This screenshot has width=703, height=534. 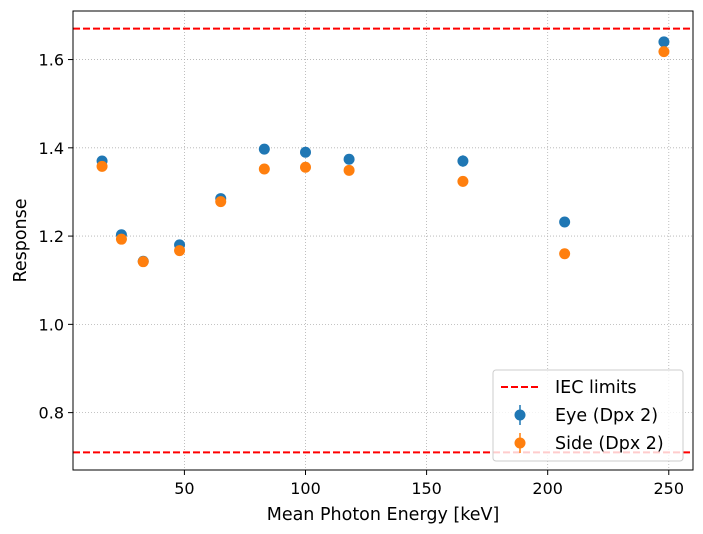 I want to click on legend-label-0: IEC limits, so click(x=596, y=388).